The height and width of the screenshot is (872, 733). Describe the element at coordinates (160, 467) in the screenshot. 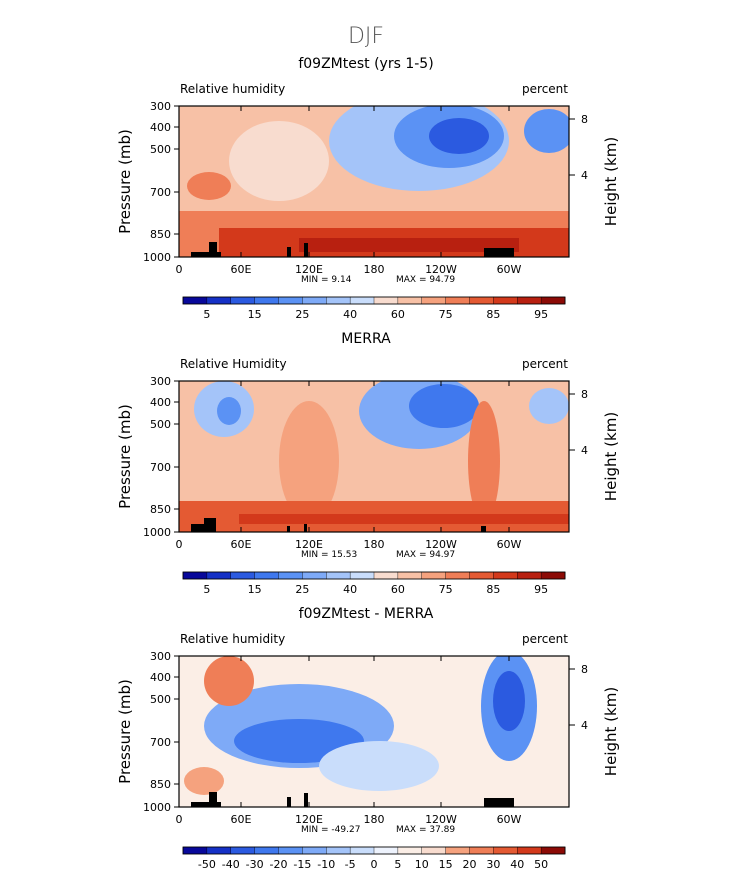

I see `y-tick-label: 700` at that location.